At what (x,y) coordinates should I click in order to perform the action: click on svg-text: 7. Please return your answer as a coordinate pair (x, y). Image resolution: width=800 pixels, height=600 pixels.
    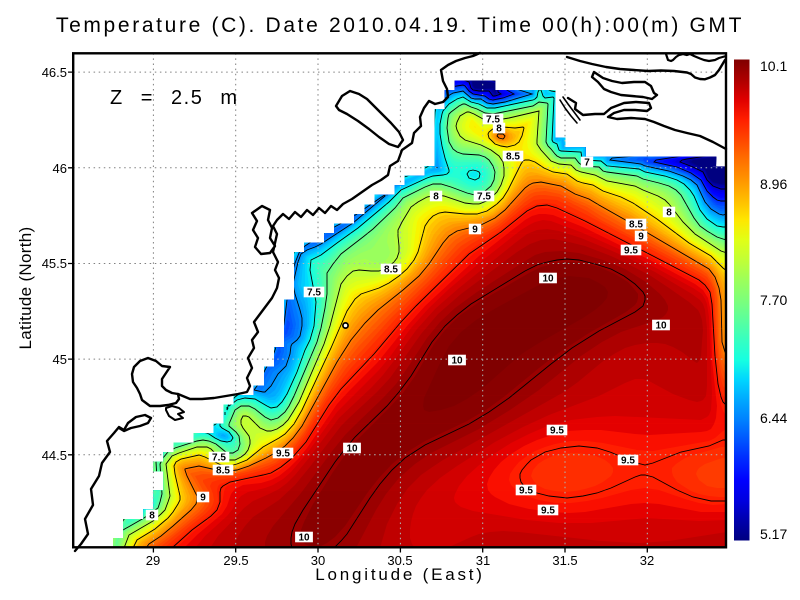
    Looking at the image, I should click on (587, 163).